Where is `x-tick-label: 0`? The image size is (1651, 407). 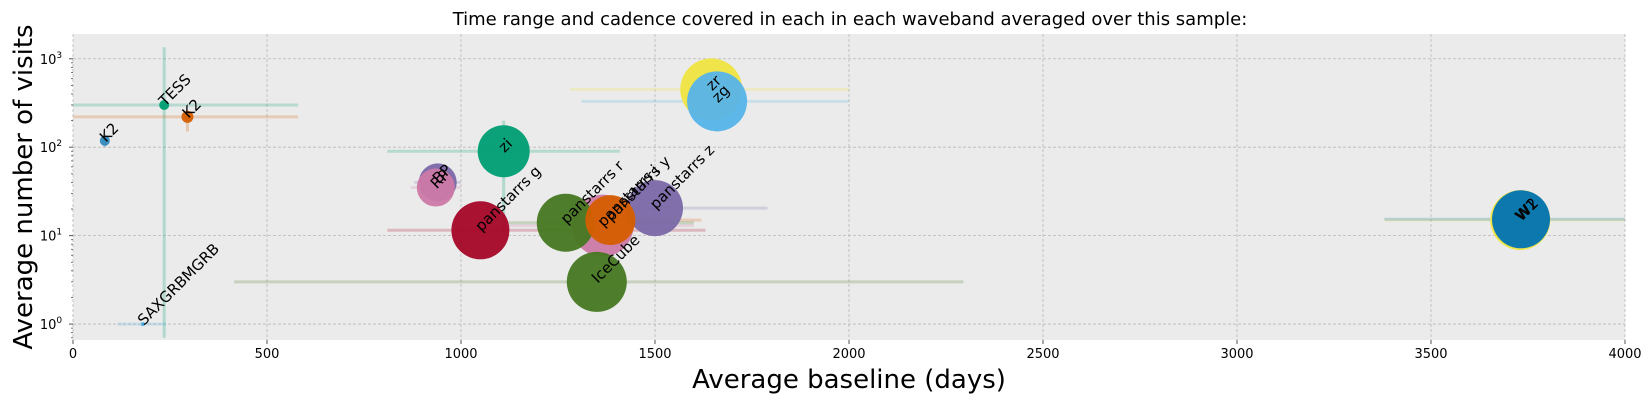 x-tick-label: 0 is located at coordinates (73, 354).